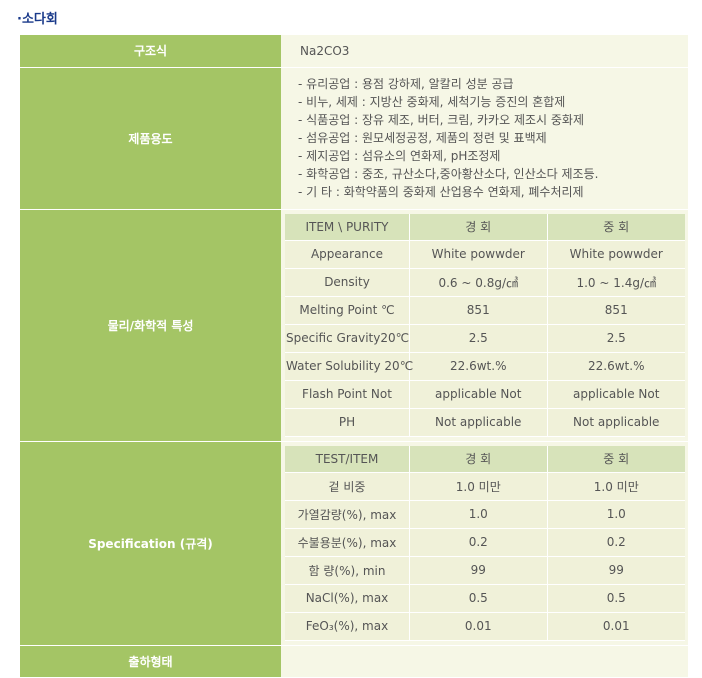 The height and width of the screenshot is (678, 702). Describe the element at coordinates (347, 626) in the screenshot. I see `test-item: FeO₃(%), max` at that location.